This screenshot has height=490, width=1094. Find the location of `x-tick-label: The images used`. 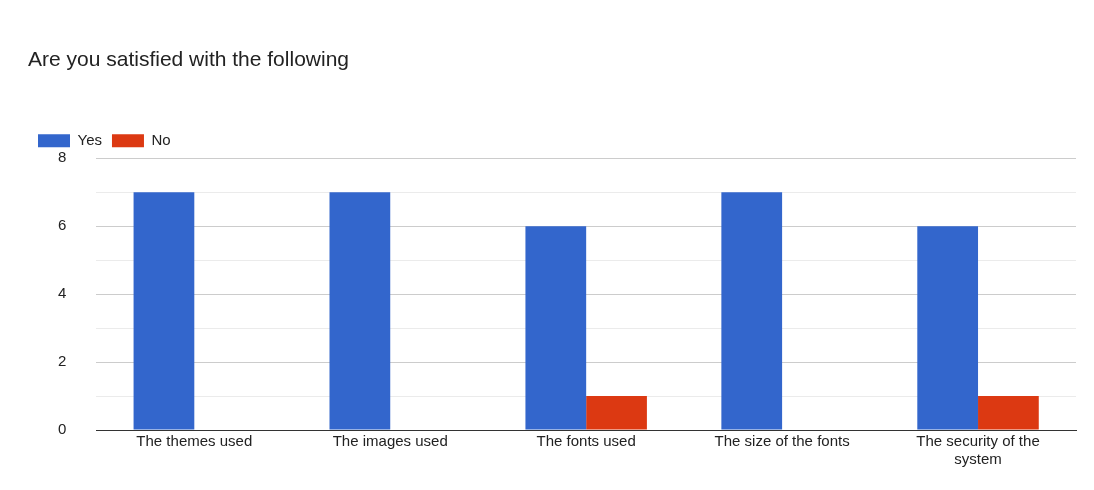

x-tick-label: The images used is located at coordinates (390, 441).